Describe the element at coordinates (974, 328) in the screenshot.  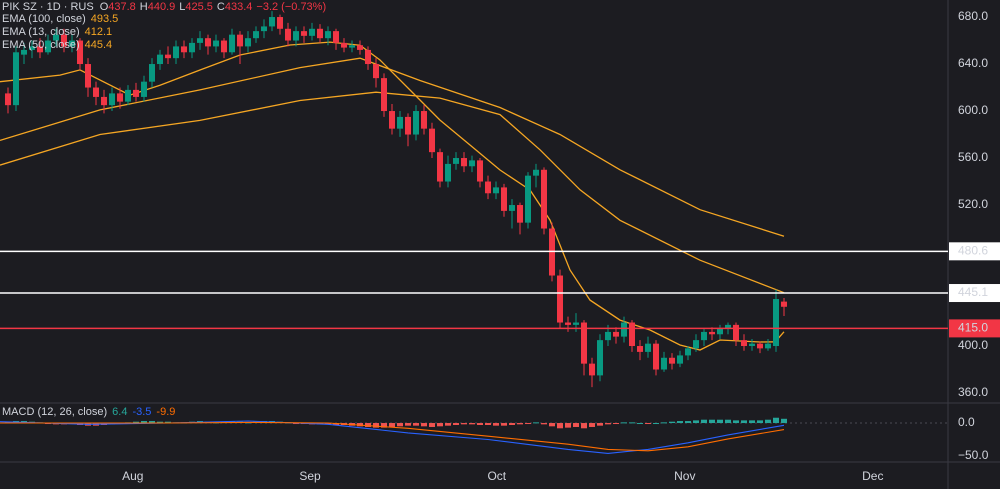
I see `price-level-tag` at that location.